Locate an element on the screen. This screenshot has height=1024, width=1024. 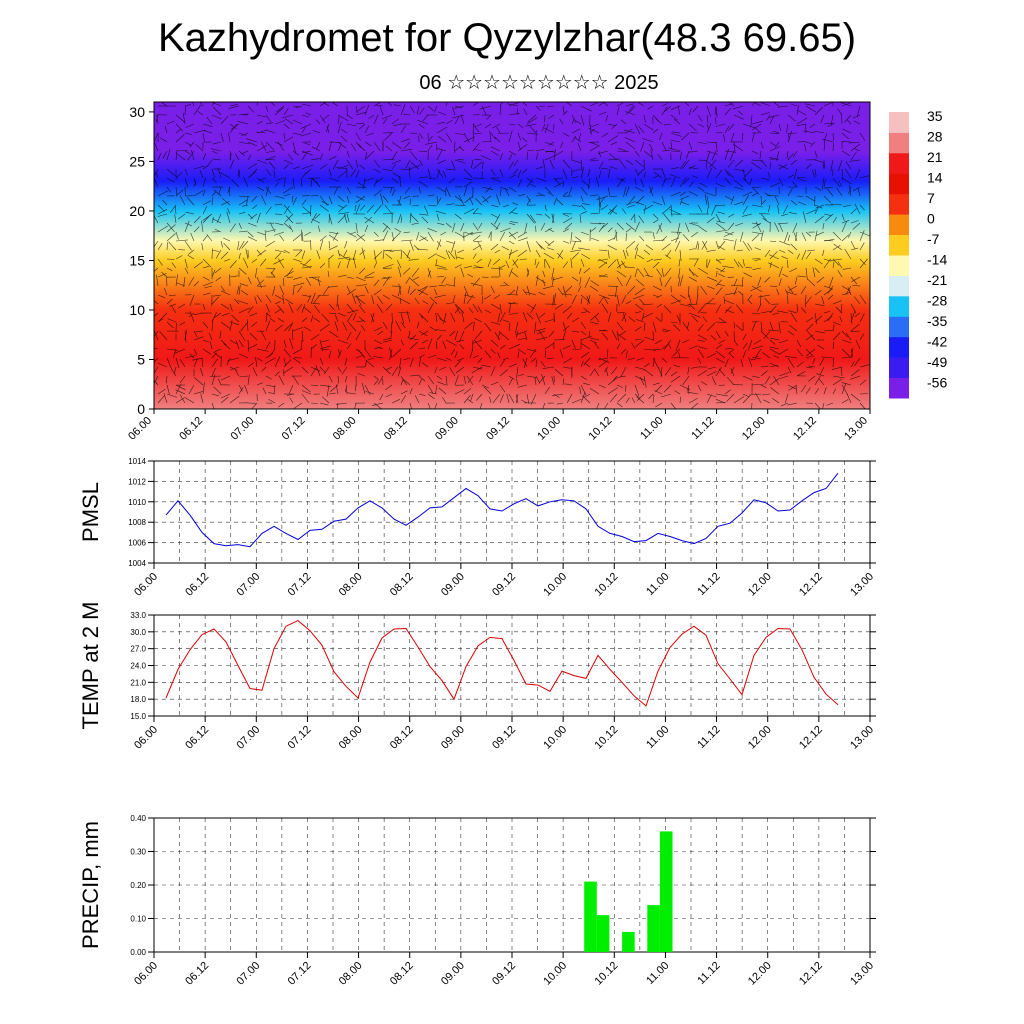
colorbar-segment is located at coordinates (899, 224).